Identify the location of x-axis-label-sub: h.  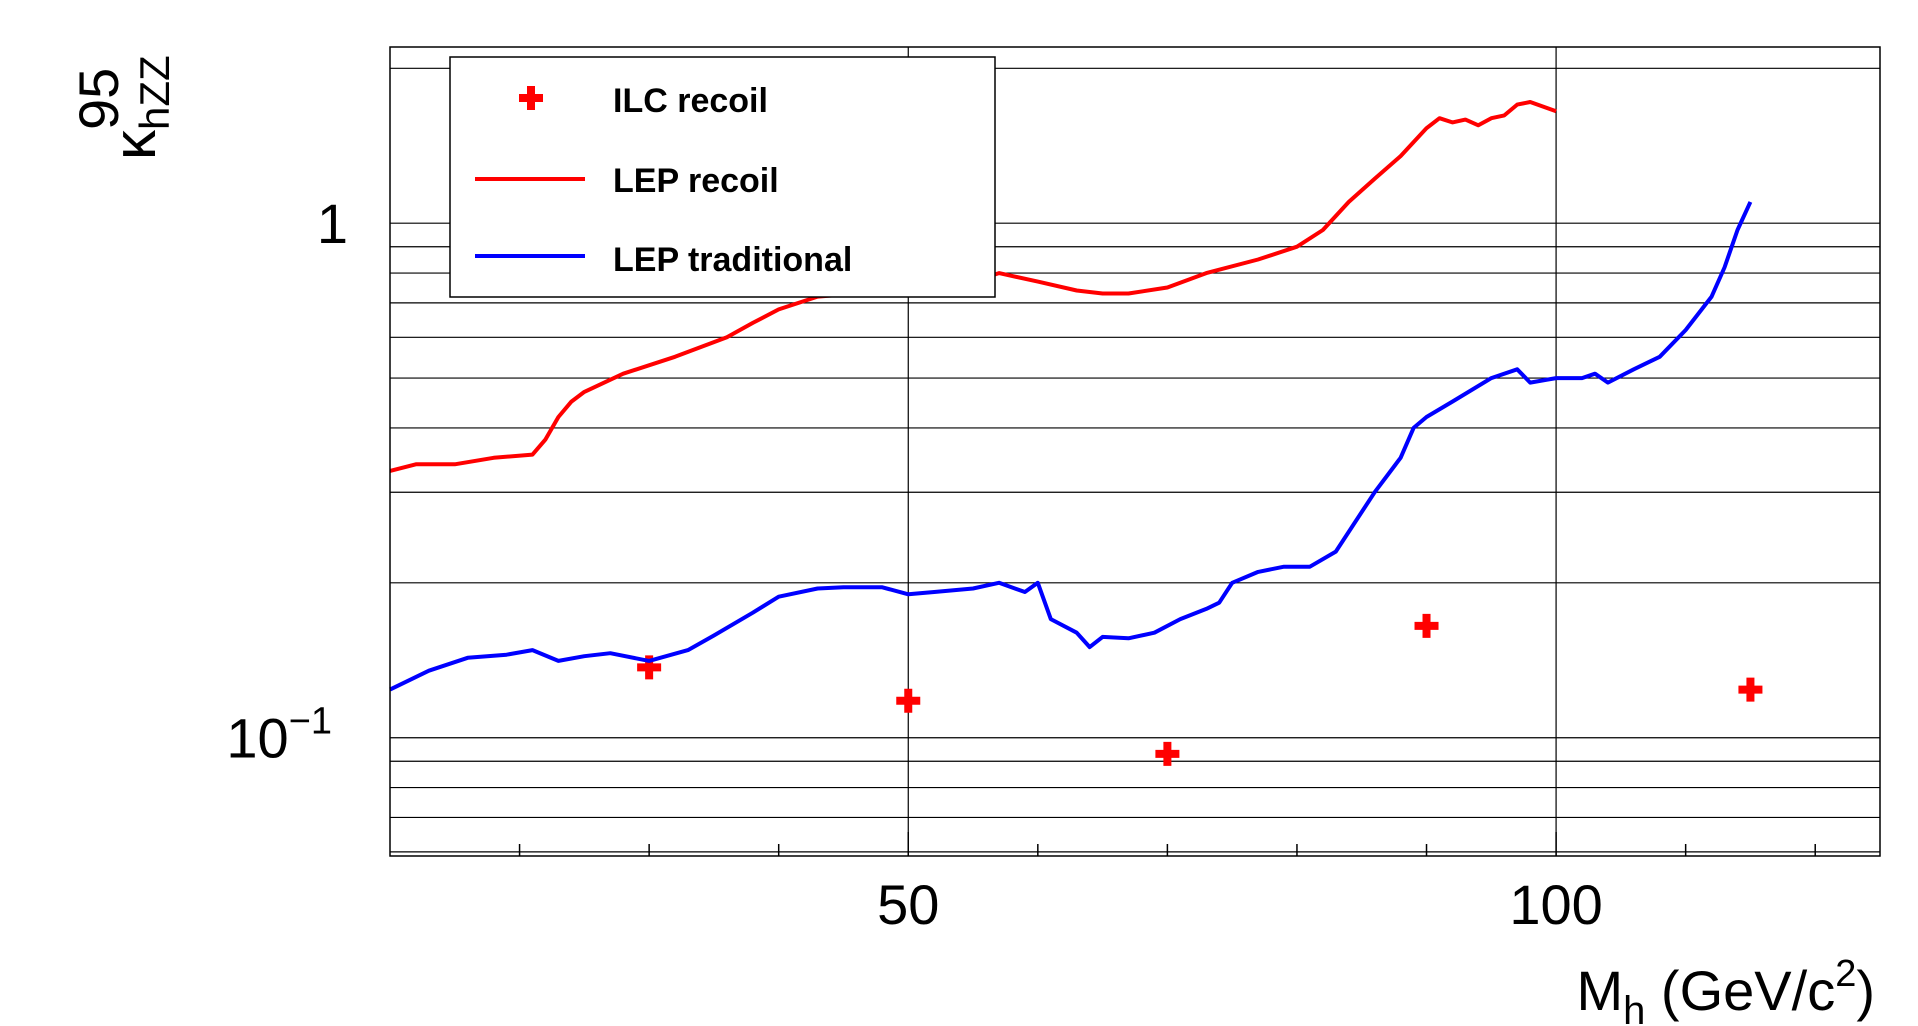
(1634, 1007).